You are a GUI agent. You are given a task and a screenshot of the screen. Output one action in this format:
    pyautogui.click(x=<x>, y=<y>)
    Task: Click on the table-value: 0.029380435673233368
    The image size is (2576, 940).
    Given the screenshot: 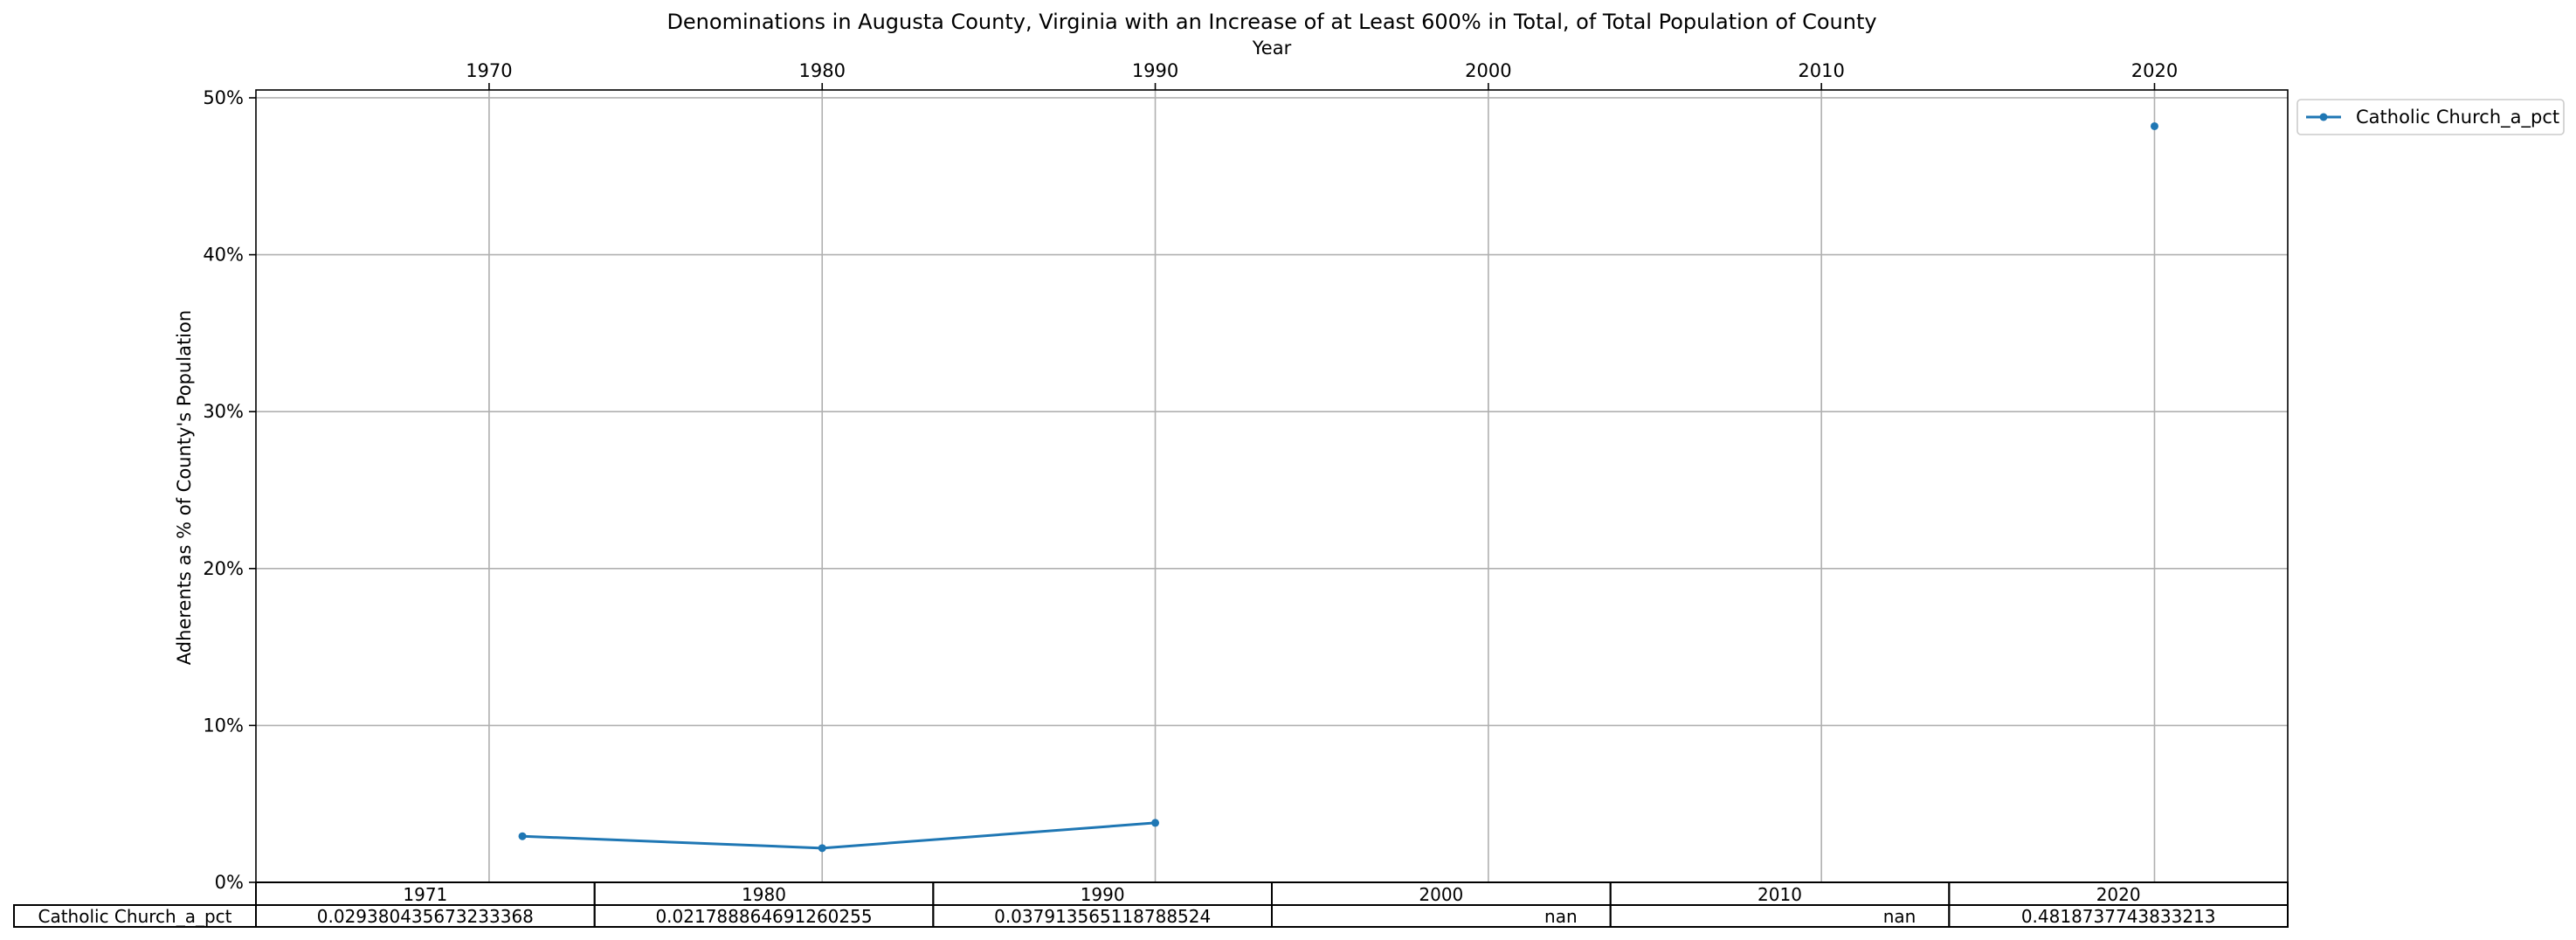 What is the action you would take?
    pyautogui.click(x=425, y=916)
    